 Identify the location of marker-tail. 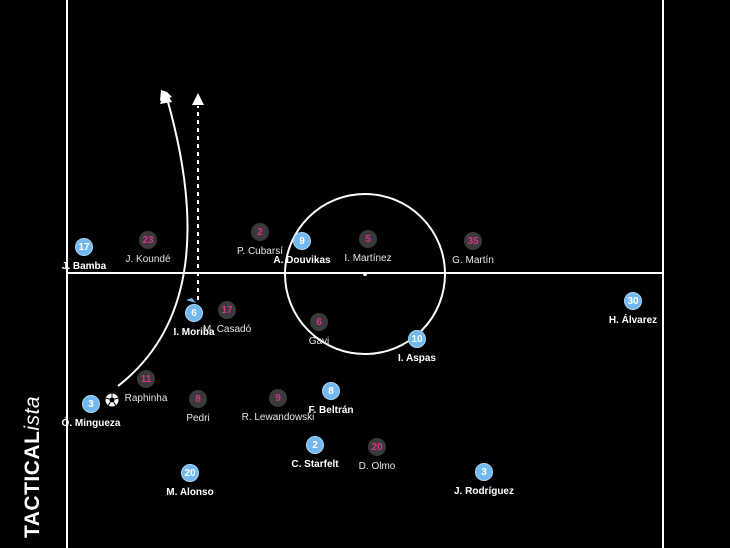
(191, 300).